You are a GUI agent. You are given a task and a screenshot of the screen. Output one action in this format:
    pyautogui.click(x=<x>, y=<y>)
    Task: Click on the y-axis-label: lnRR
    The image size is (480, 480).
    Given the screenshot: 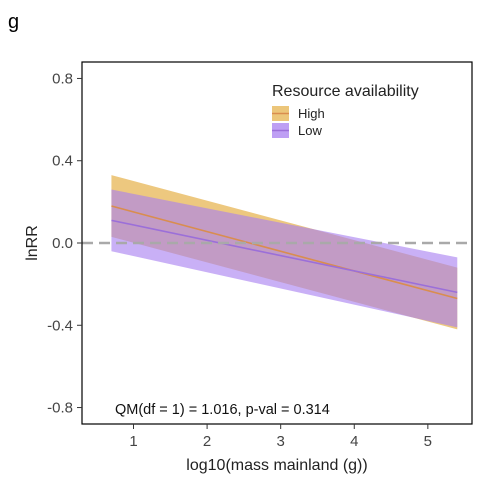 What is the action you would take?
    pyautogui.click(x=32, y=243)
    